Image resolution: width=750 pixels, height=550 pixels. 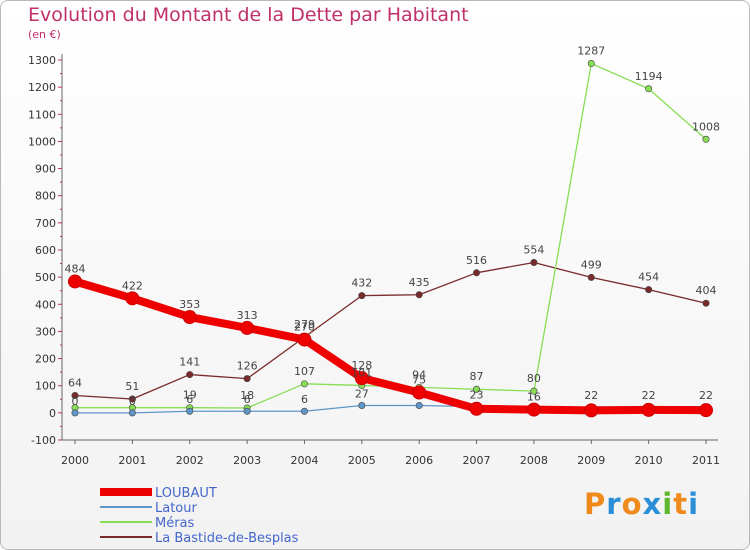 I want to click on x-tick-label: 2000, so click(x=75, y=460).